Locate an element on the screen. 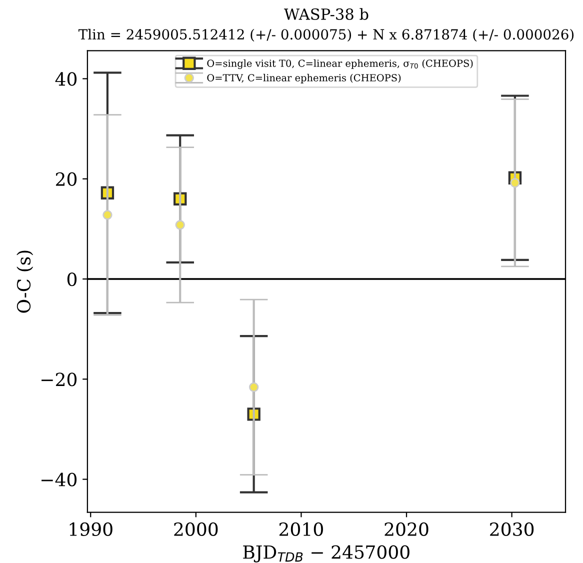 The image size is (583, 563). y-tick-label: 40 is located at coordinates (66, 79).